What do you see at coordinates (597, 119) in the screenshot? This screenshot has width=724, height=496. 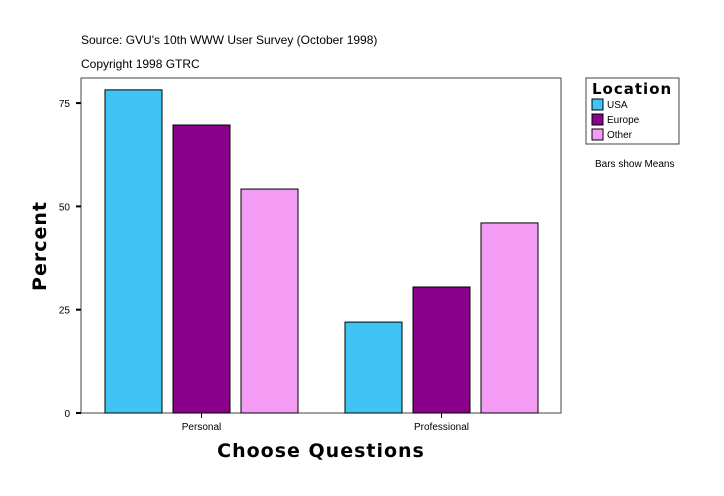 I see `legend-swatch-europe` at bounding box center [597, 119].